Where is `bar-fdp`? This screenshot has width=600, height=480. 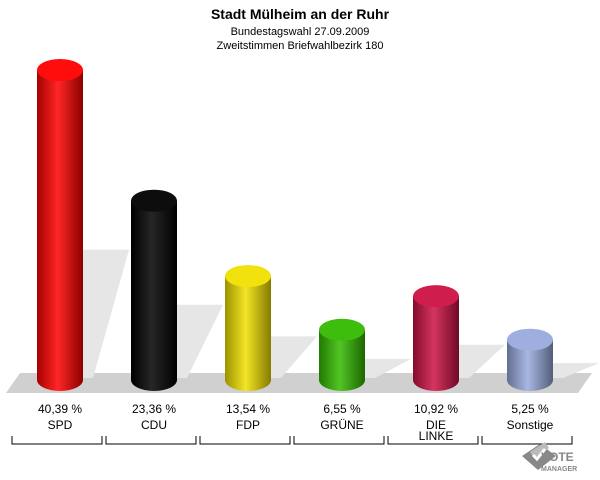 bar-fdp is located at coordinates (248, 333).